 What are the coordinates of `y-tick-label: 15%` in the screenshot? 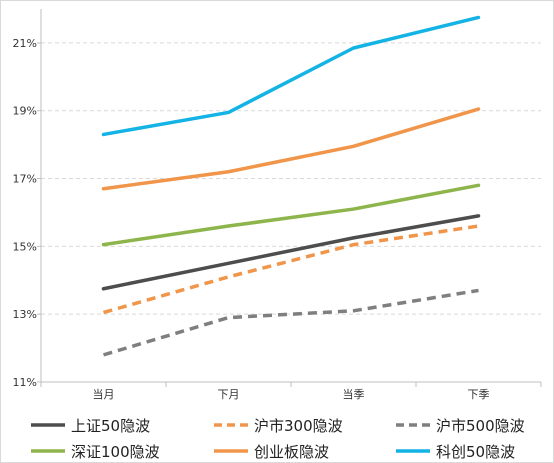 It's located at (25, 246).